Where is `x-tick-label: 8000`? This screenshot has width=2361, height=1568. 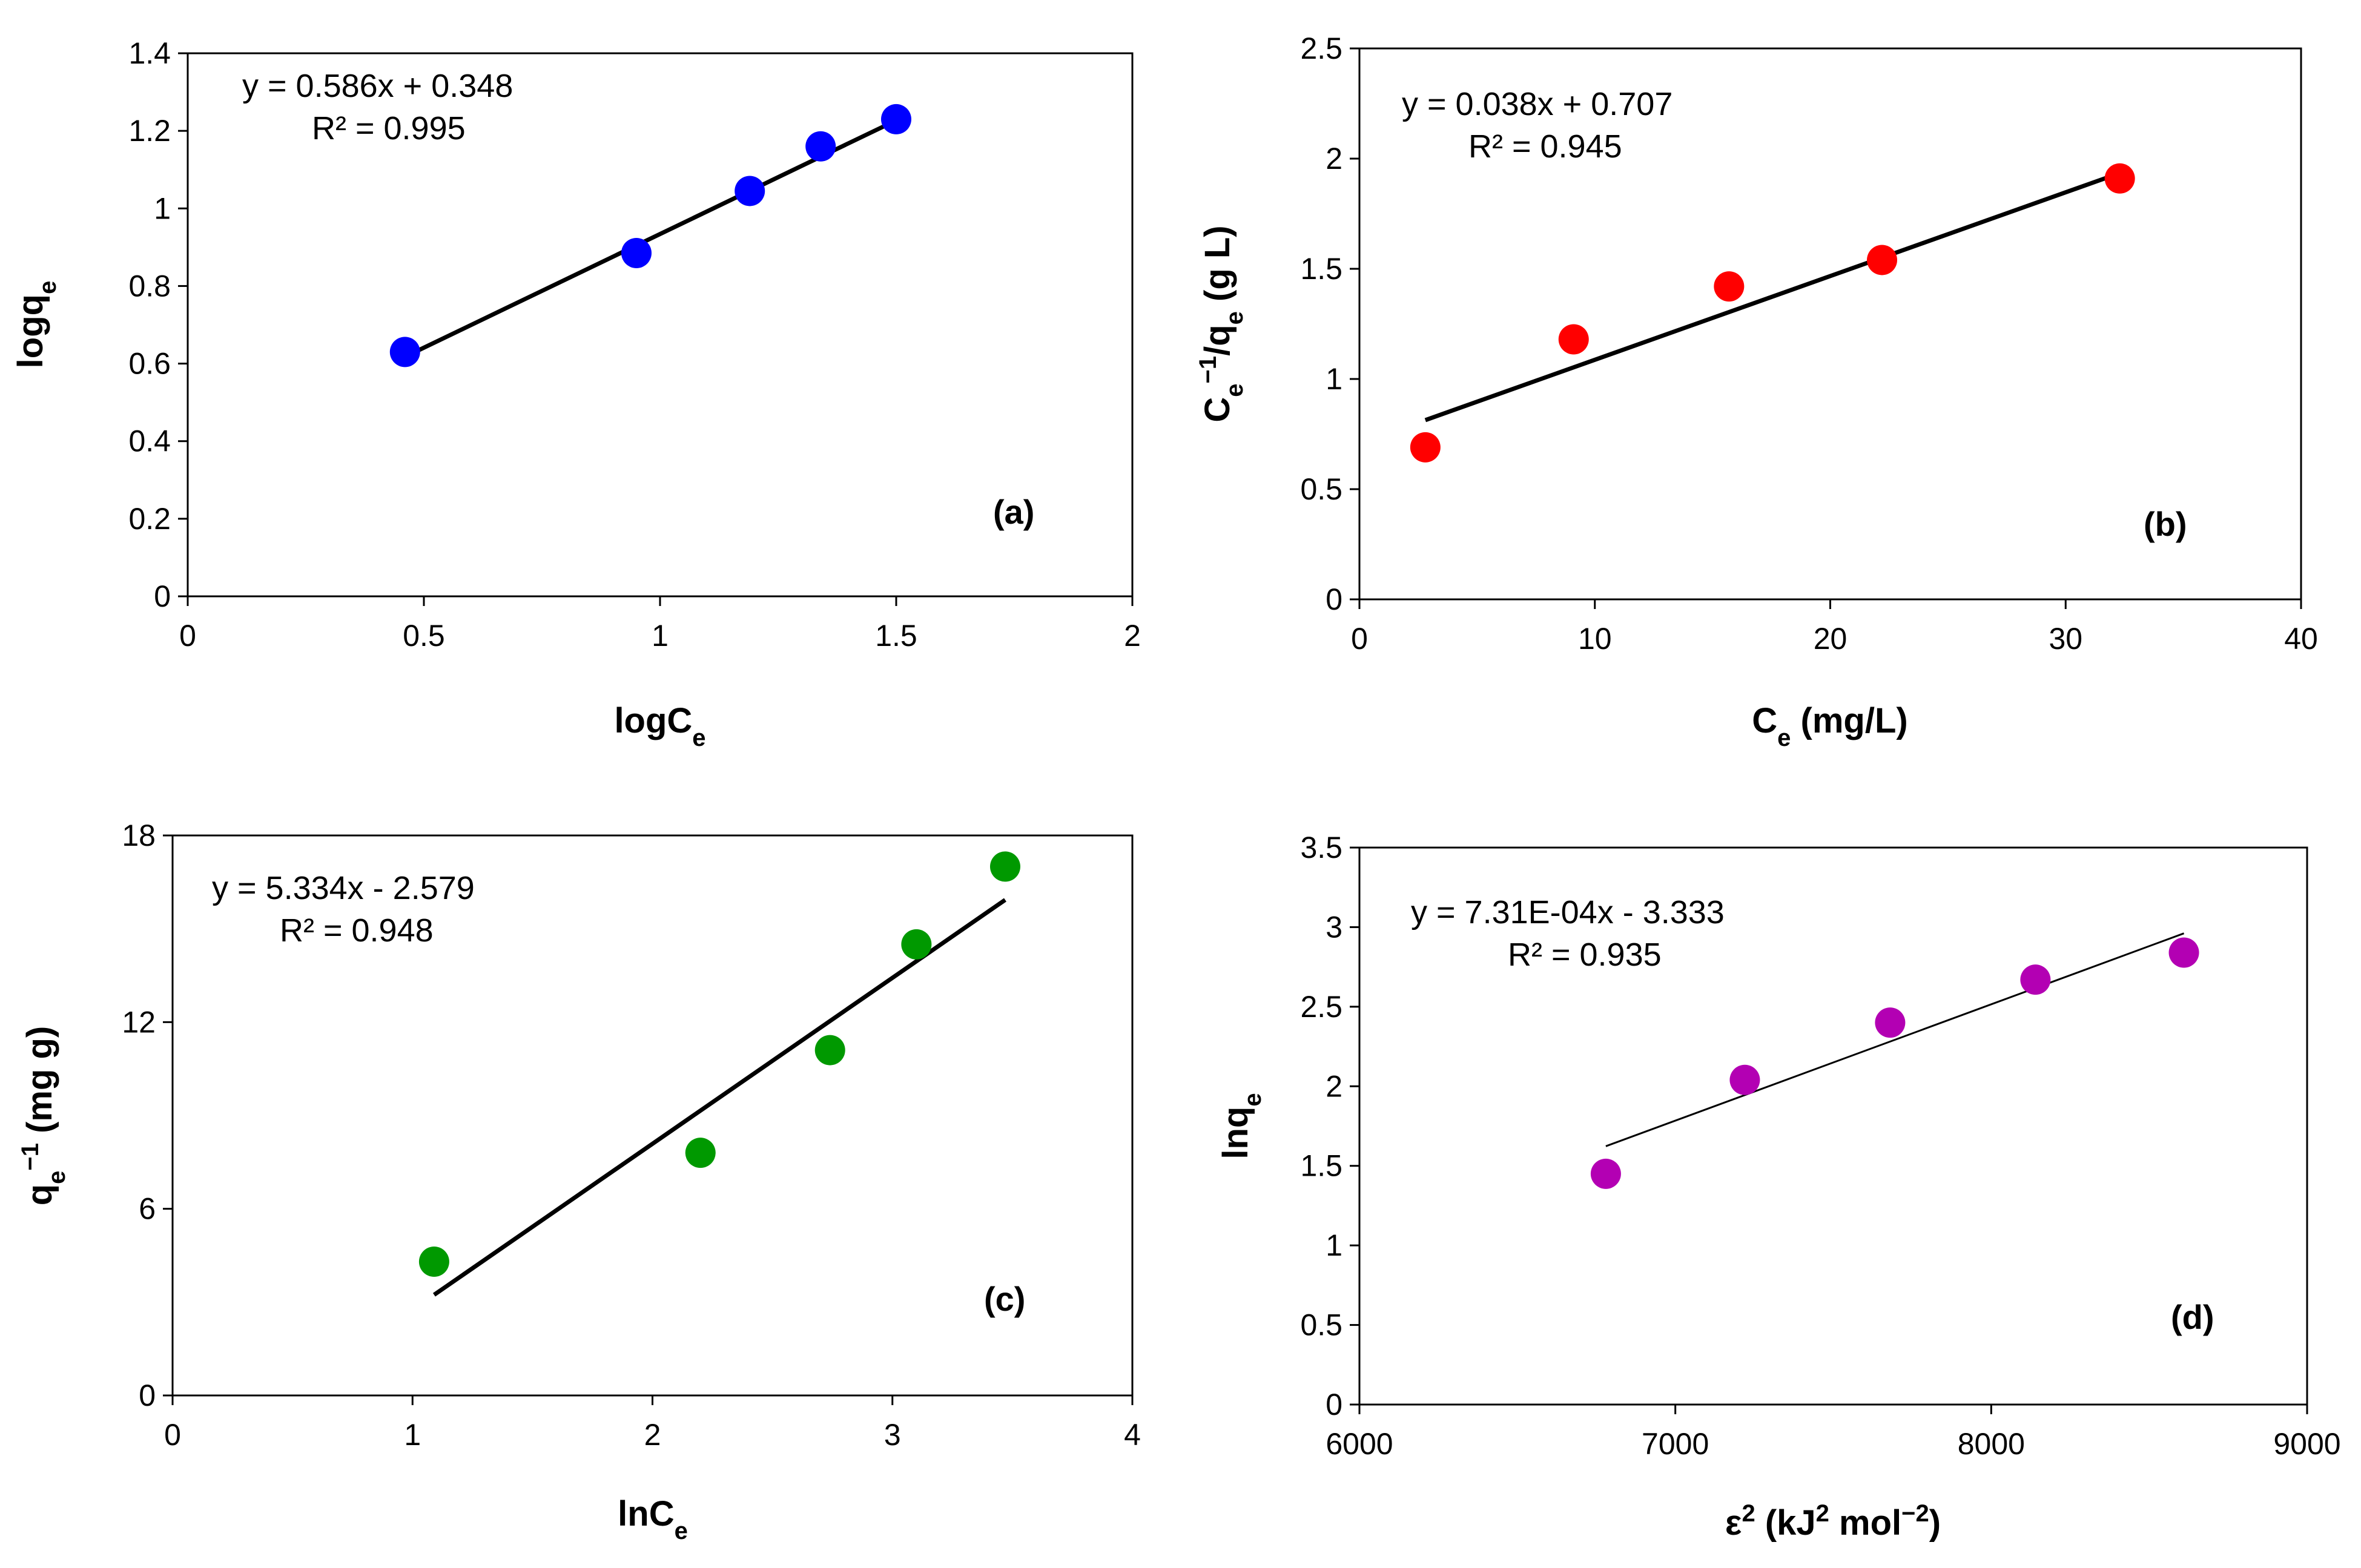 x-tick-label: 8000 is located at coordinates (1991, 1444).